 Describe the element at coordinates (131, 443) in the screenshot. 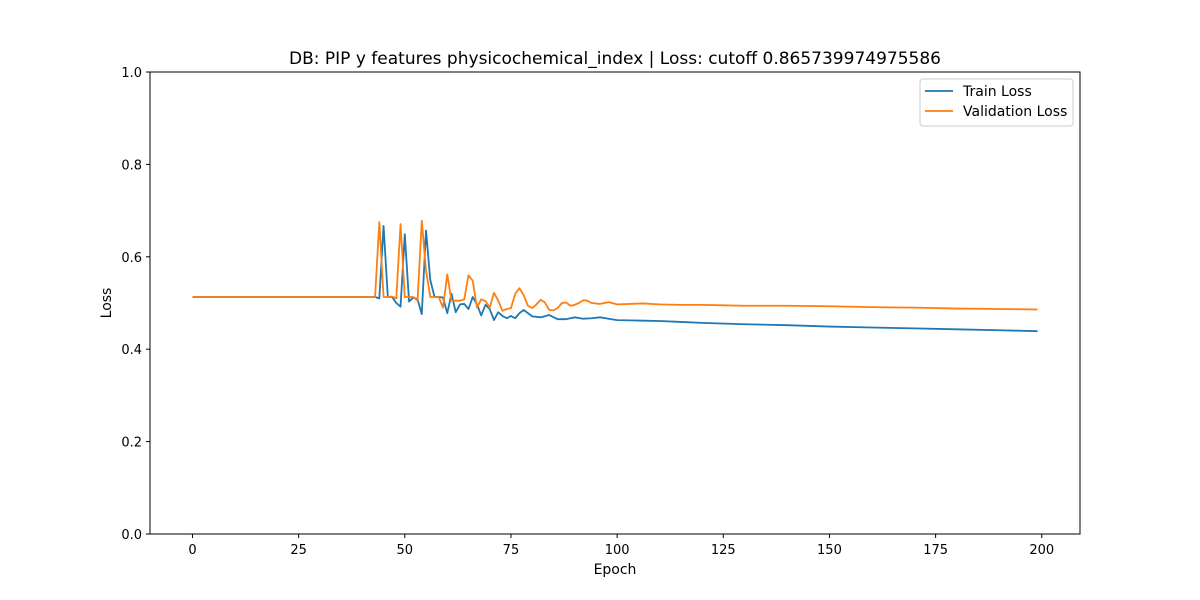

I see `y-tick-label: 0.2` at that location.